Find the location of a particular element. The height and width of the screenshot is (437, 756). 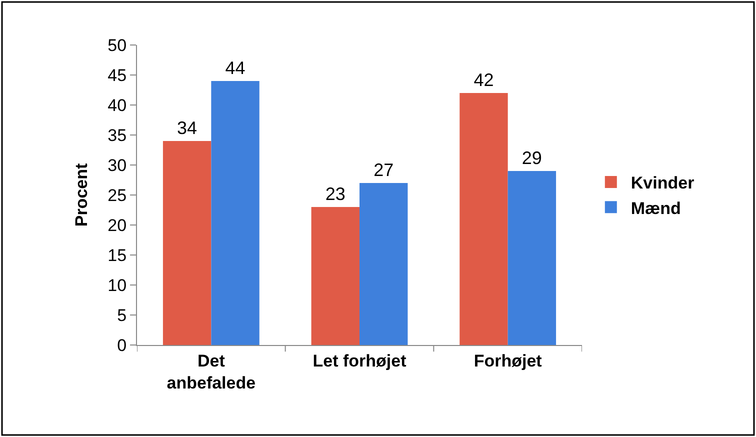

x-tick-label: Let forhøjet is located at coordinates (359, 360).